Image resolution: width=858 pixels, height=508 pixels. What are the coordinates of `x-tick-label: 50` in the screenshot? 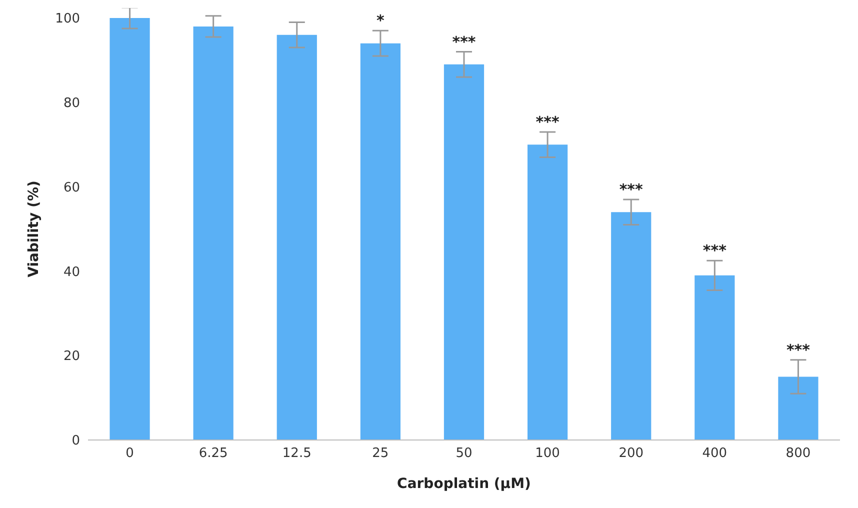 It's located at (464, 454).